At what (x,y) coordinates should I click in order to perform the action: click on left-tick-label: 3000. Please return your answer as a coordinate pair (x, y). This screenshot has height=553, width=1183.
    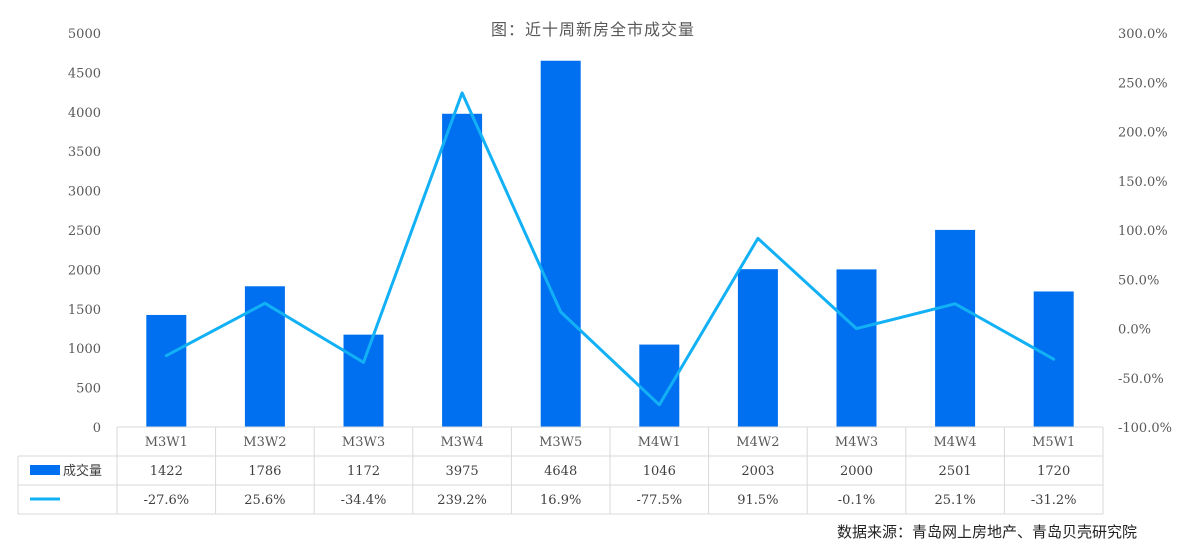
    Looking at the image, I should click on (84, 192).